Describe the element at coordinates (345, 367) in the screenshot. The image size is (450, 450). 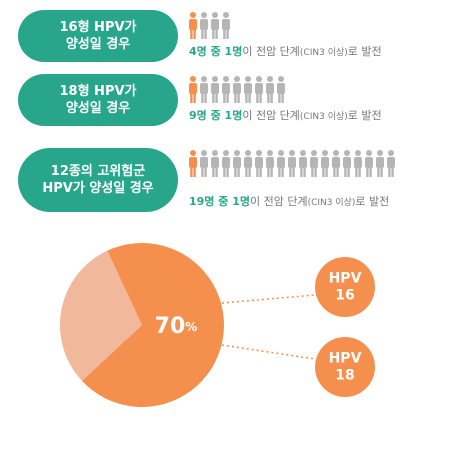
I see `type-badge` at that location.